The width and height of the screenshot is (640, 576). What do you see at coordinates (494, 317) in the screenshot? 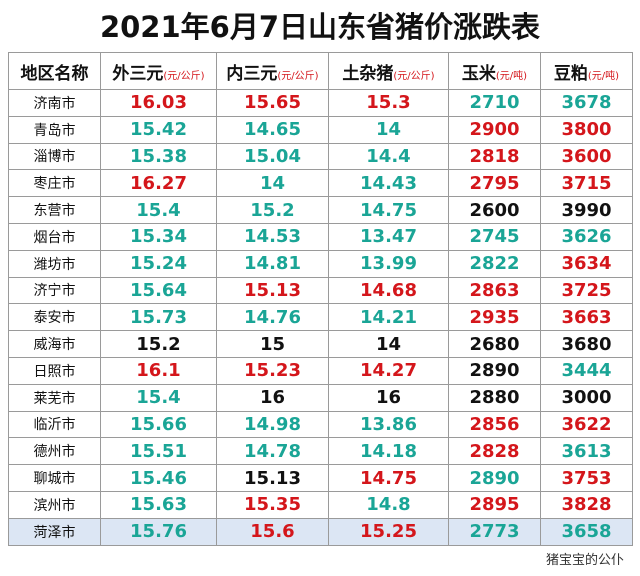
I see `price-cell: 2935` at bounding box center [494, 317].